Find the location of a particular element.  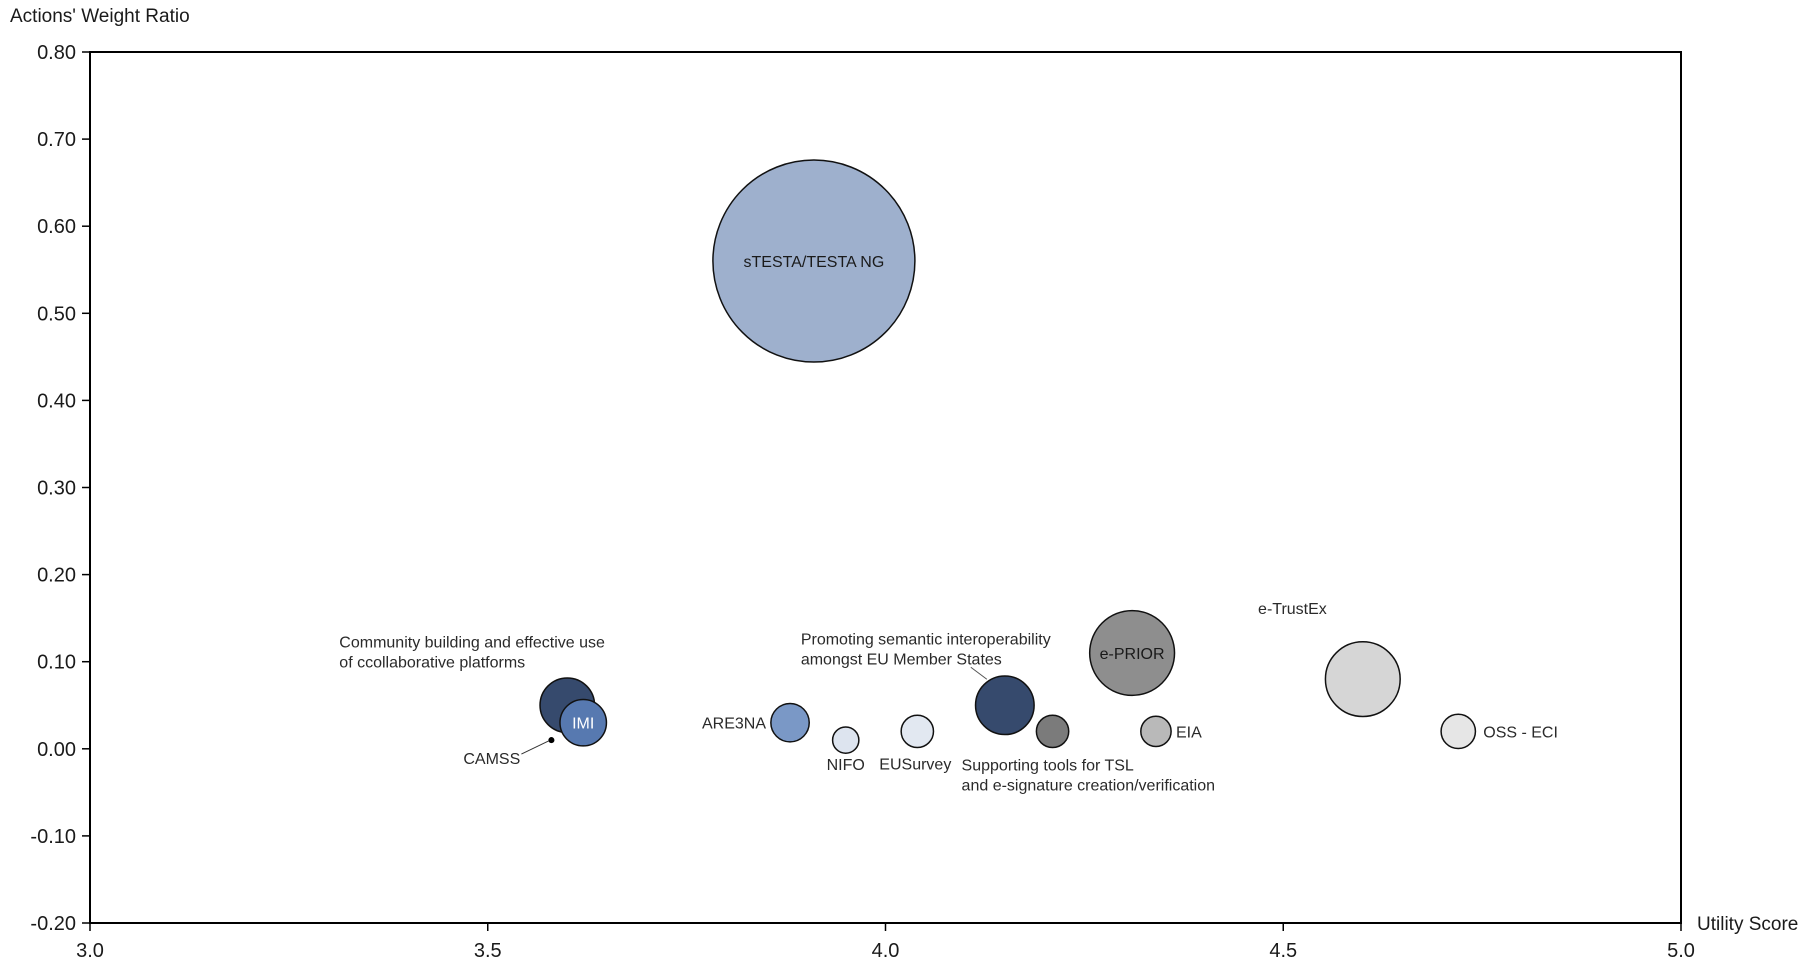

bubble-stesta is located at coordinates (814, 261).